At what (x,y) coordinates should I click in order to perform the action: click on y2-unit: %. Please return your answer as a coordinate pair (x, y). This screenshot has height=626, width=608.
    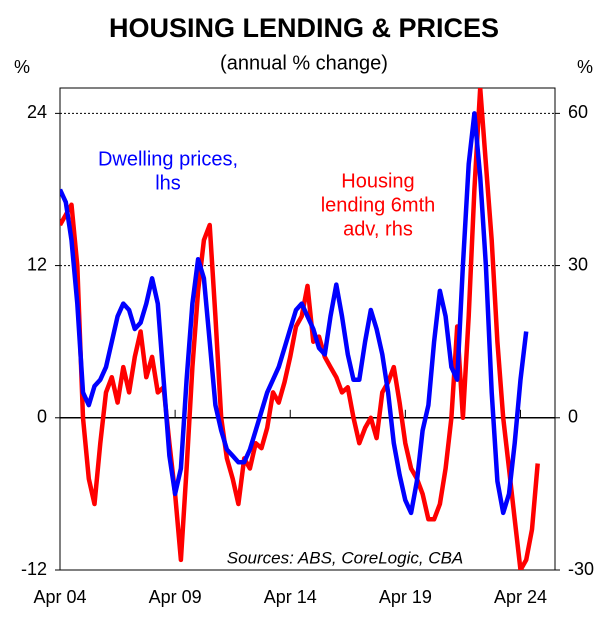
    Looking at the image, I should click on (585, 67).